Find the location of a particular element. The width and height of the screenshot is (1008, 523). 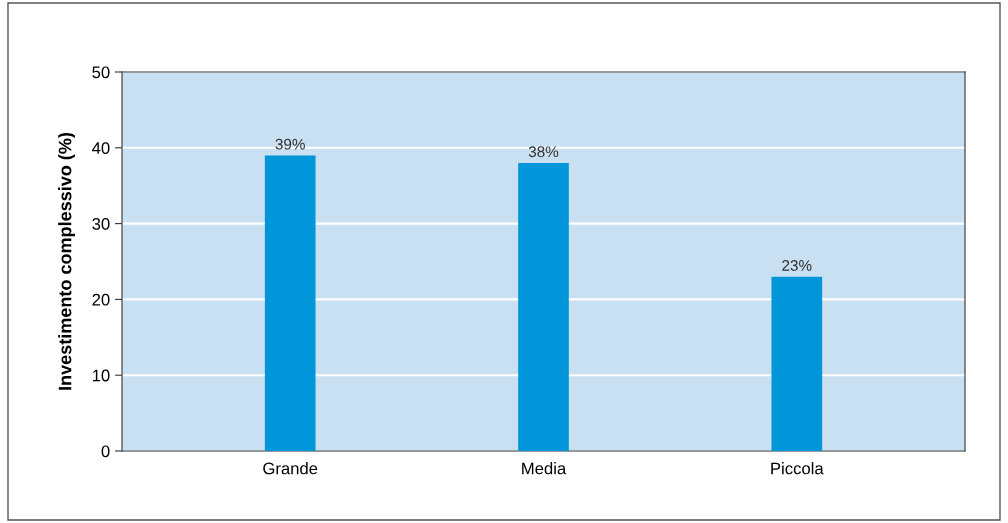

y-tick-label: 20 is located at coordinates (101, 299).